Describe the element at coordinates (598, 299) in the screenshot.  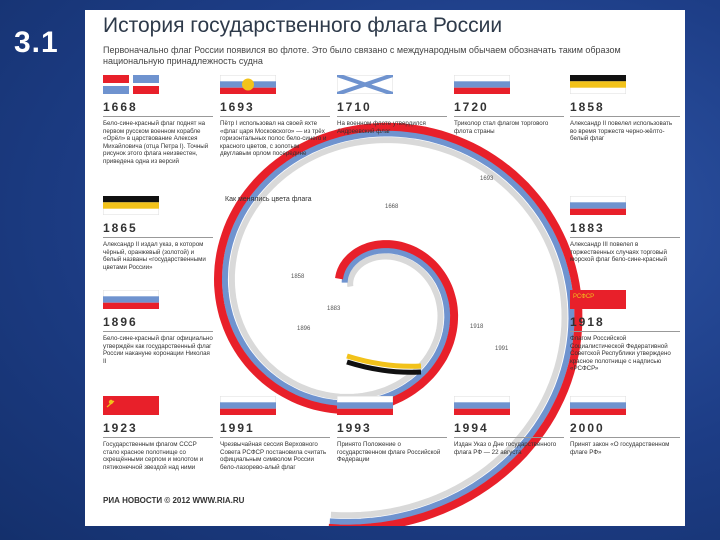
I see `rsfsr-flag-icon: РСФСР` at that location.